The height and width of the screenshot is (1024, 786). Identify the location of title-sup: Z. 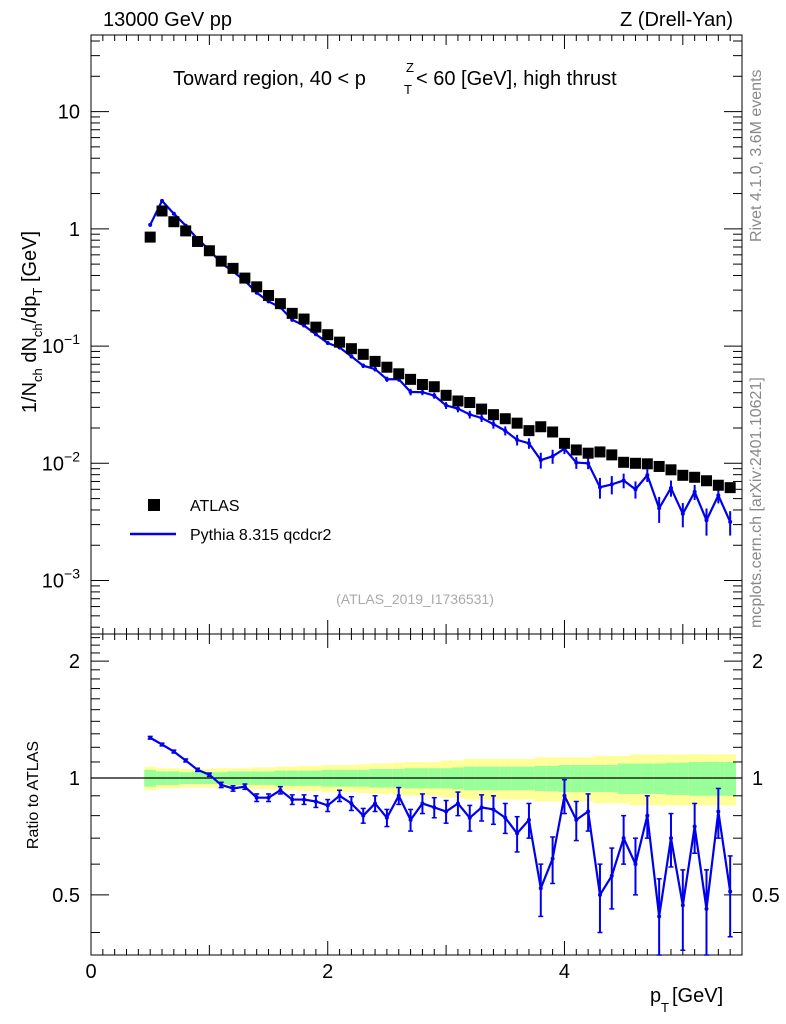
(410, 67).